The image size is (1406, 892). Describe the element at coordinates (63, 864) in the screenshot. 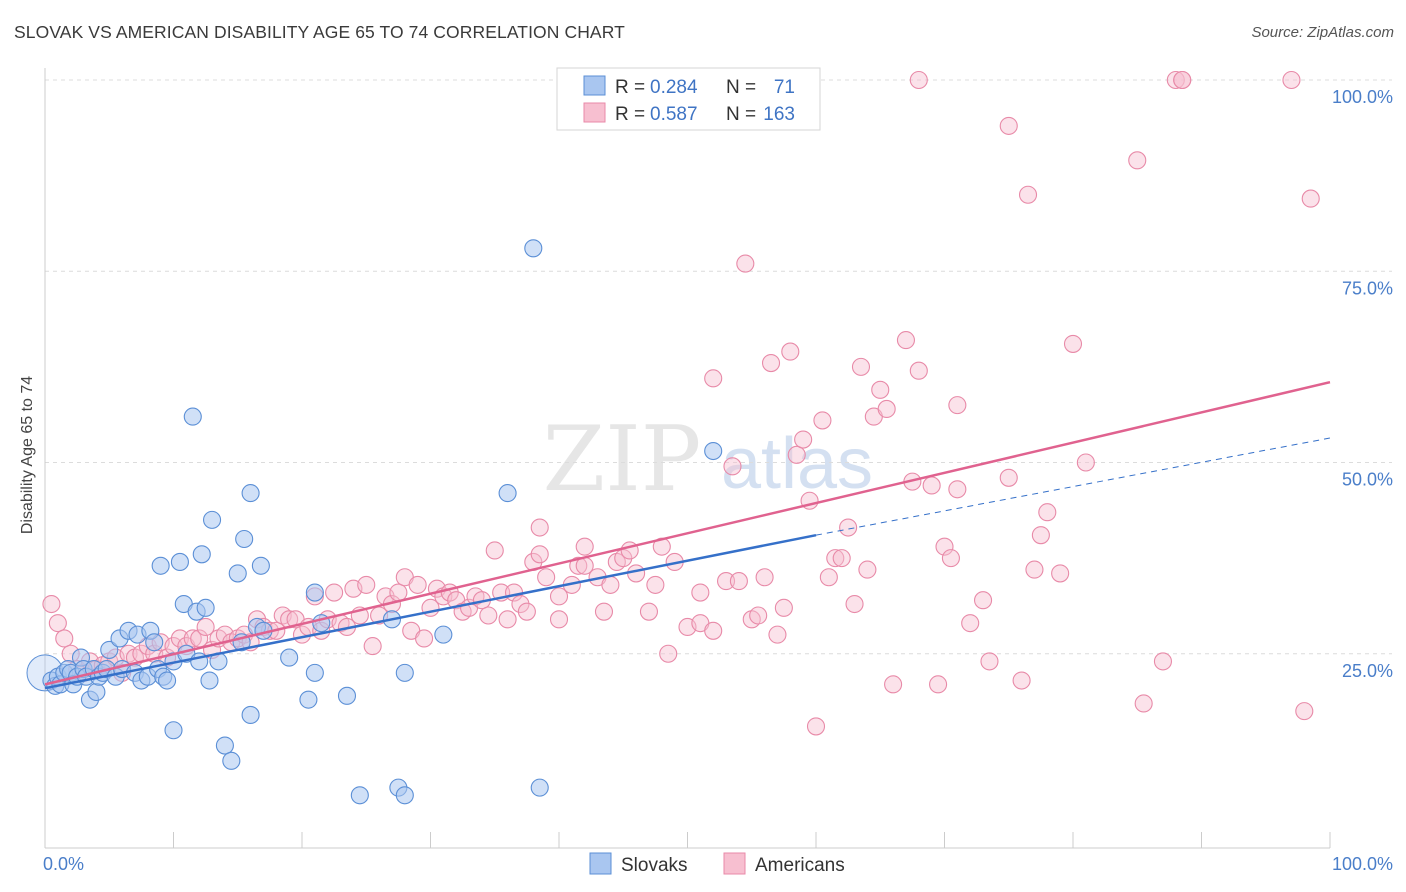

I see `x-tick-label-min: 0.0%` at that location.